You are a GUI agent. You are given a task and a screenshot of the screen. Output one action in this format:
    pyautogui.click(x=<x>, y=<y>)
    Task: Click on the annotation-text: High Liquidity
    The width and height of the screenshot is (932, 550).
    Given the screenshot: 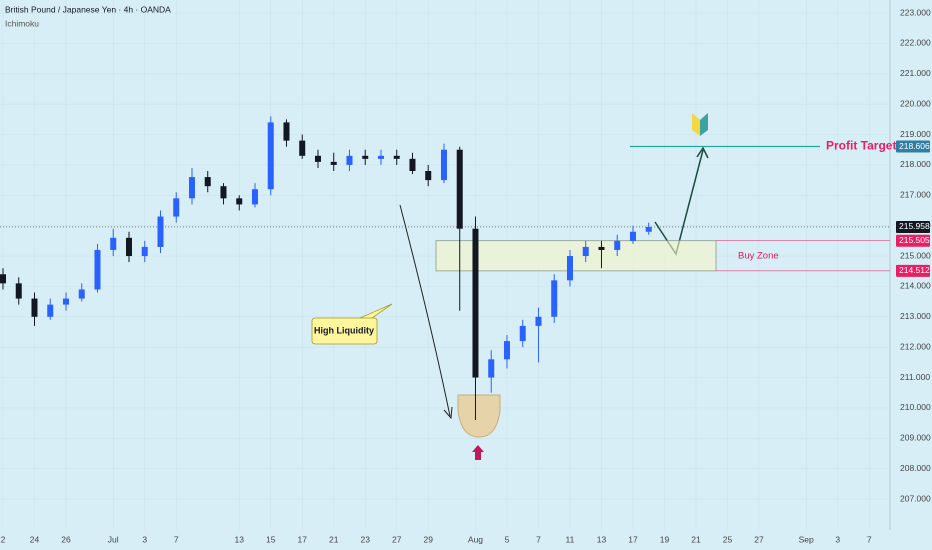 What is the action you would take?
    pyautogui.click(x=344, y=330)
    